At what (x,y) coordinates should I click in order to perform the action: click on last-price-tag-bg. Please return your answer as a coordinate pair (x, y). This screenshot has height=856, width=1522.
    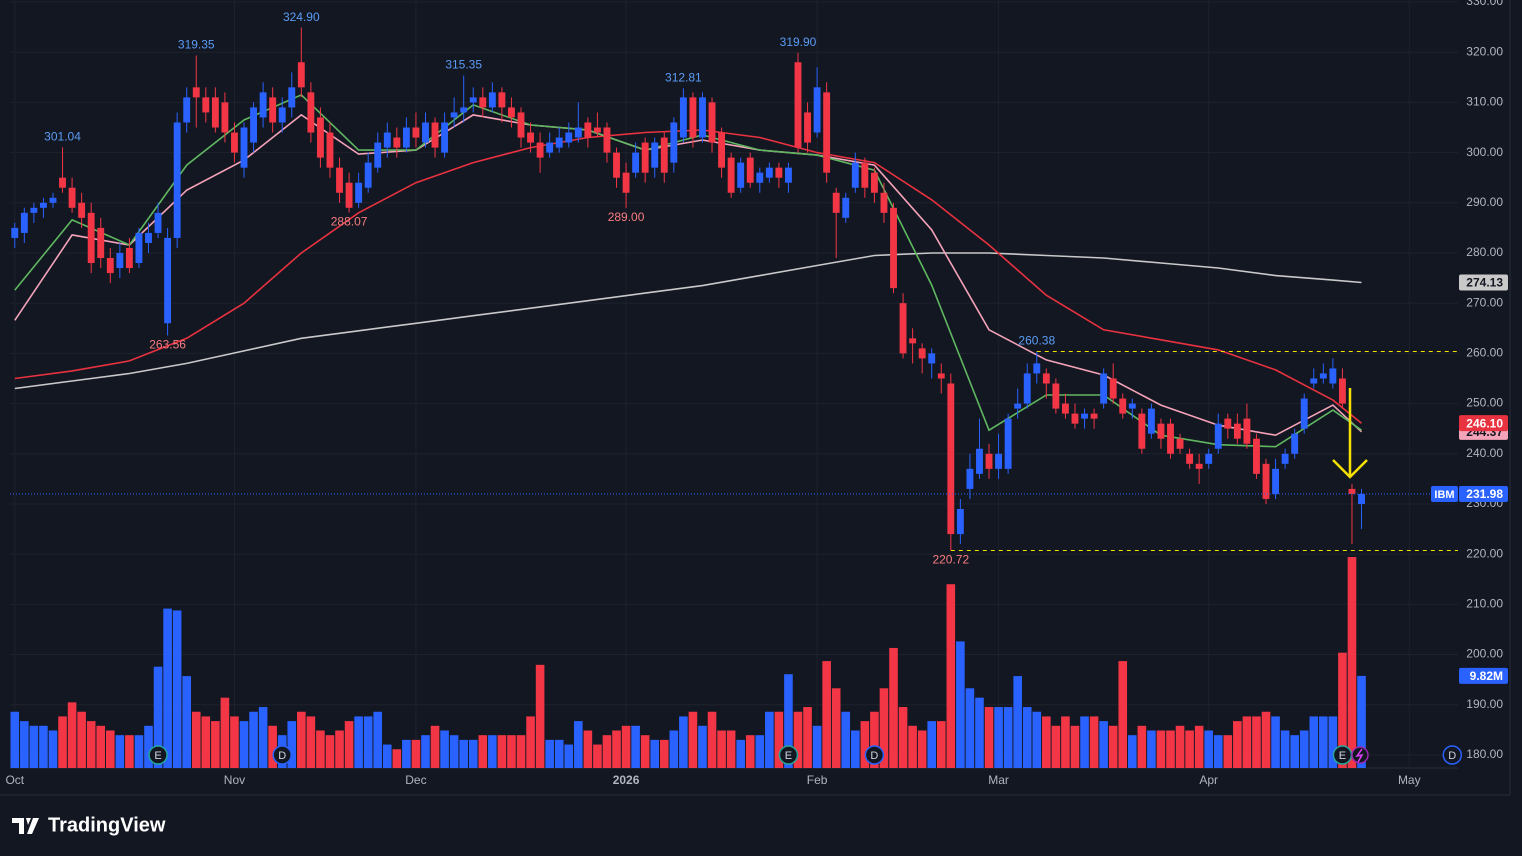
    Looking at the image, I should click on (1483, 494).